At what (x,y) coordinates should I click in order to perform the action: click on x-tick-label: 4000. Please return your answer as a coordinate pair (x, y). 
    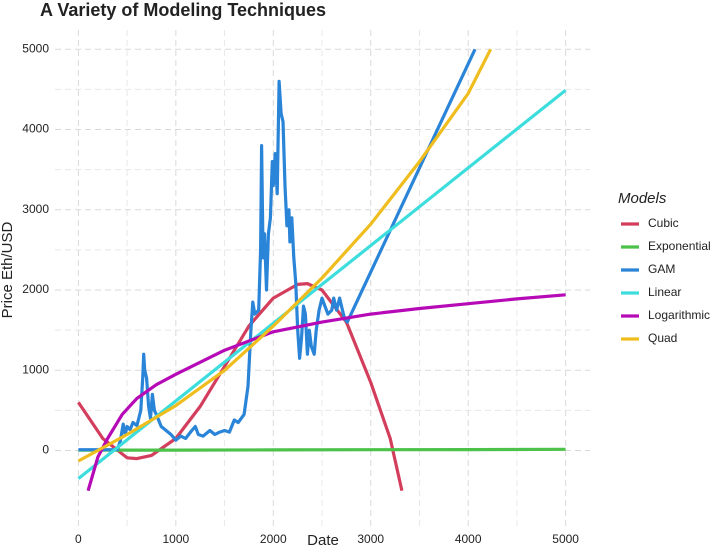
    Looking at the image, I should click on (468, 539).